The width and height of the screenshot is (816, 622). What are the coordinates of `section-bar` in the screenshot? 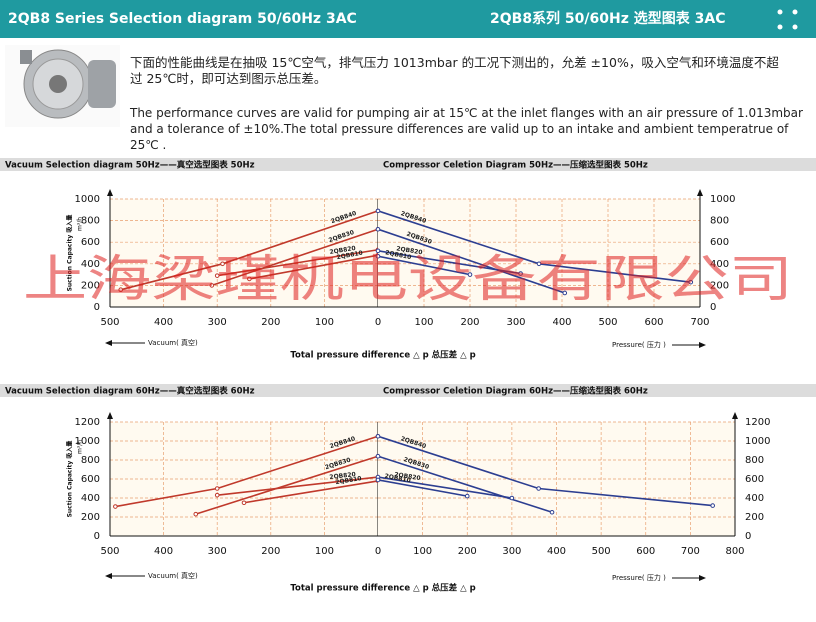 It's located at (408, 164).